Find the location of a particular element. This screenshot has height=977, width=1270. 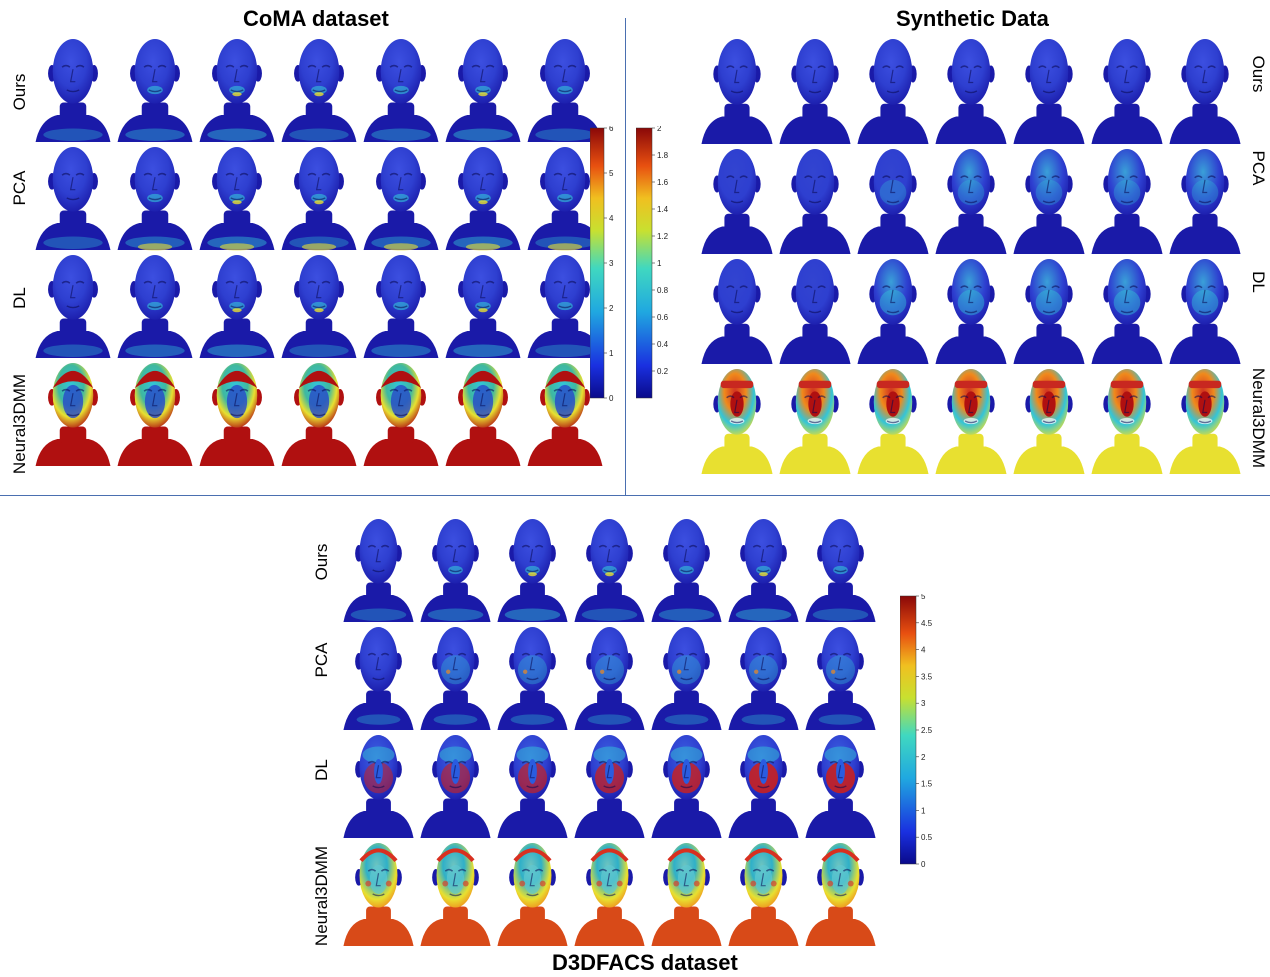

coma-row-label-dl: DL is located at coordinates (19, 298).